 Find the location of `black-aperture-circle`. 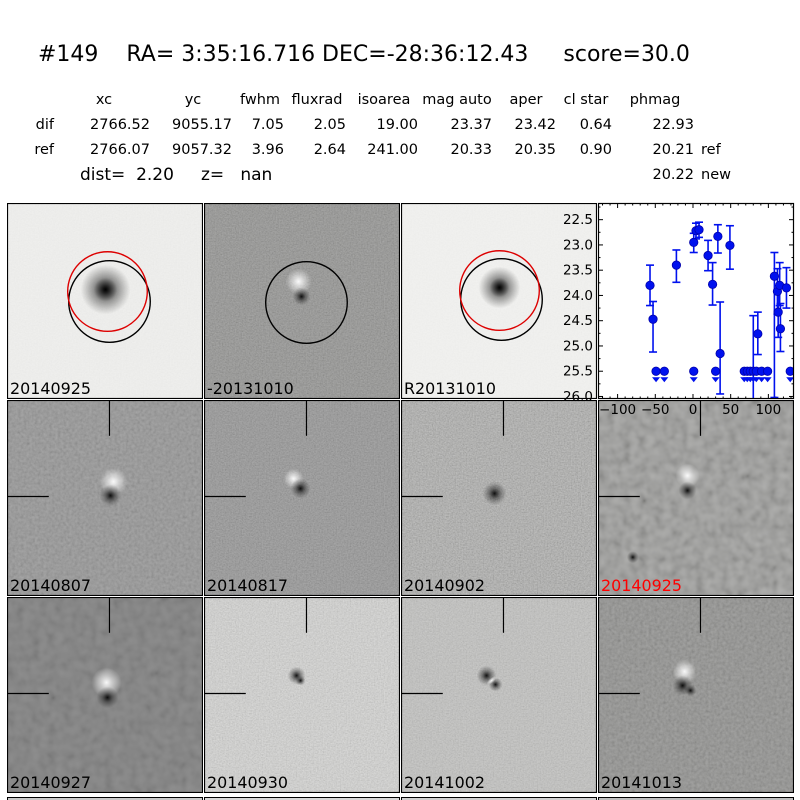

black-aperture-circle is located at coordinates (306, 302).